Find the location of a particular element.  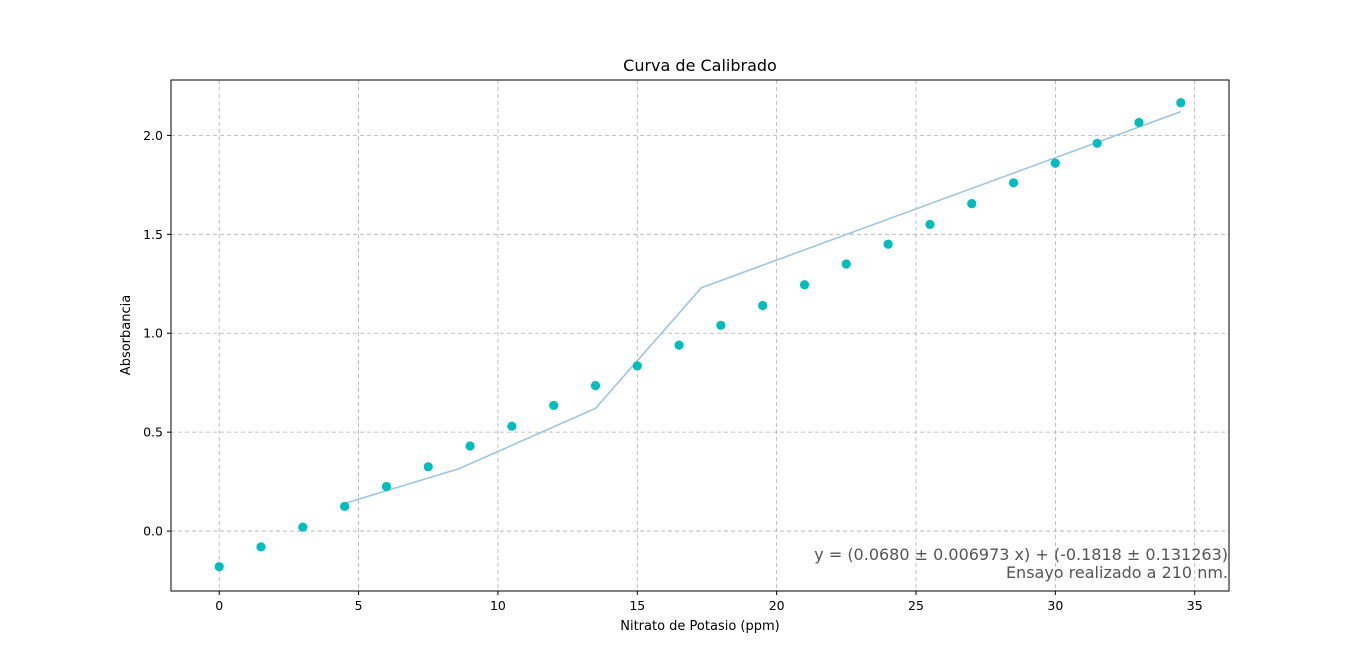

x-tick-label: 0 is located at coordinates (219, 605).